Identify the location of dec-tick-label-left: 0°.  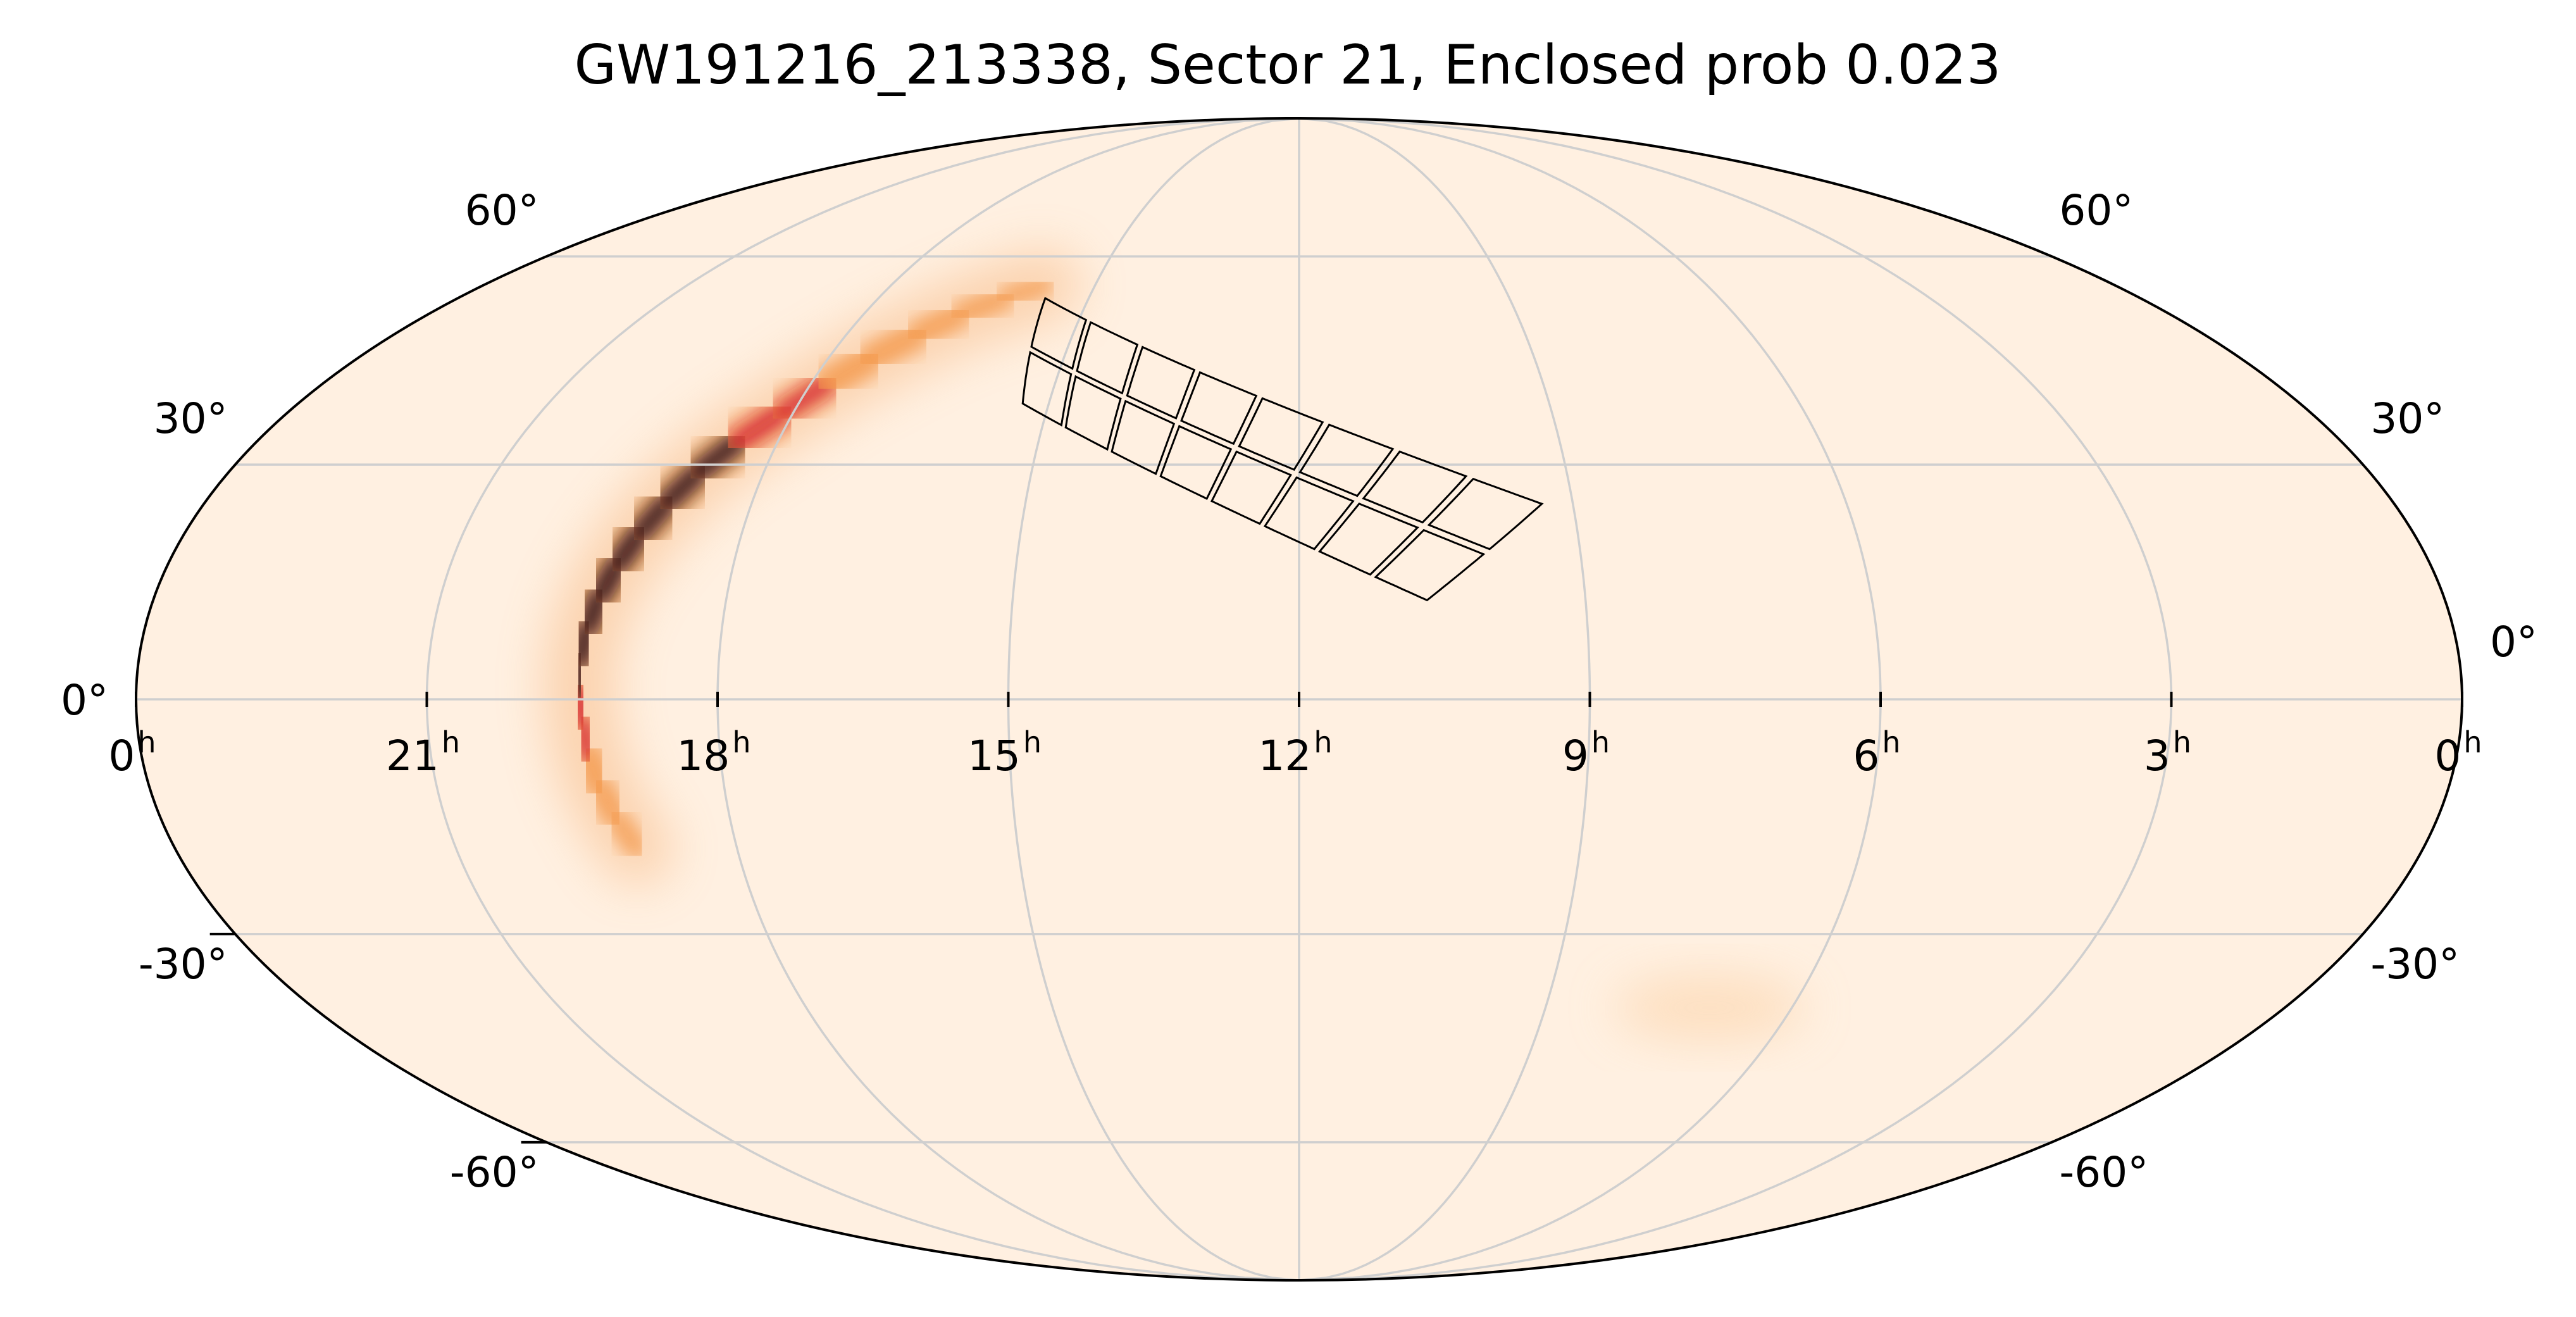
(84, 700).